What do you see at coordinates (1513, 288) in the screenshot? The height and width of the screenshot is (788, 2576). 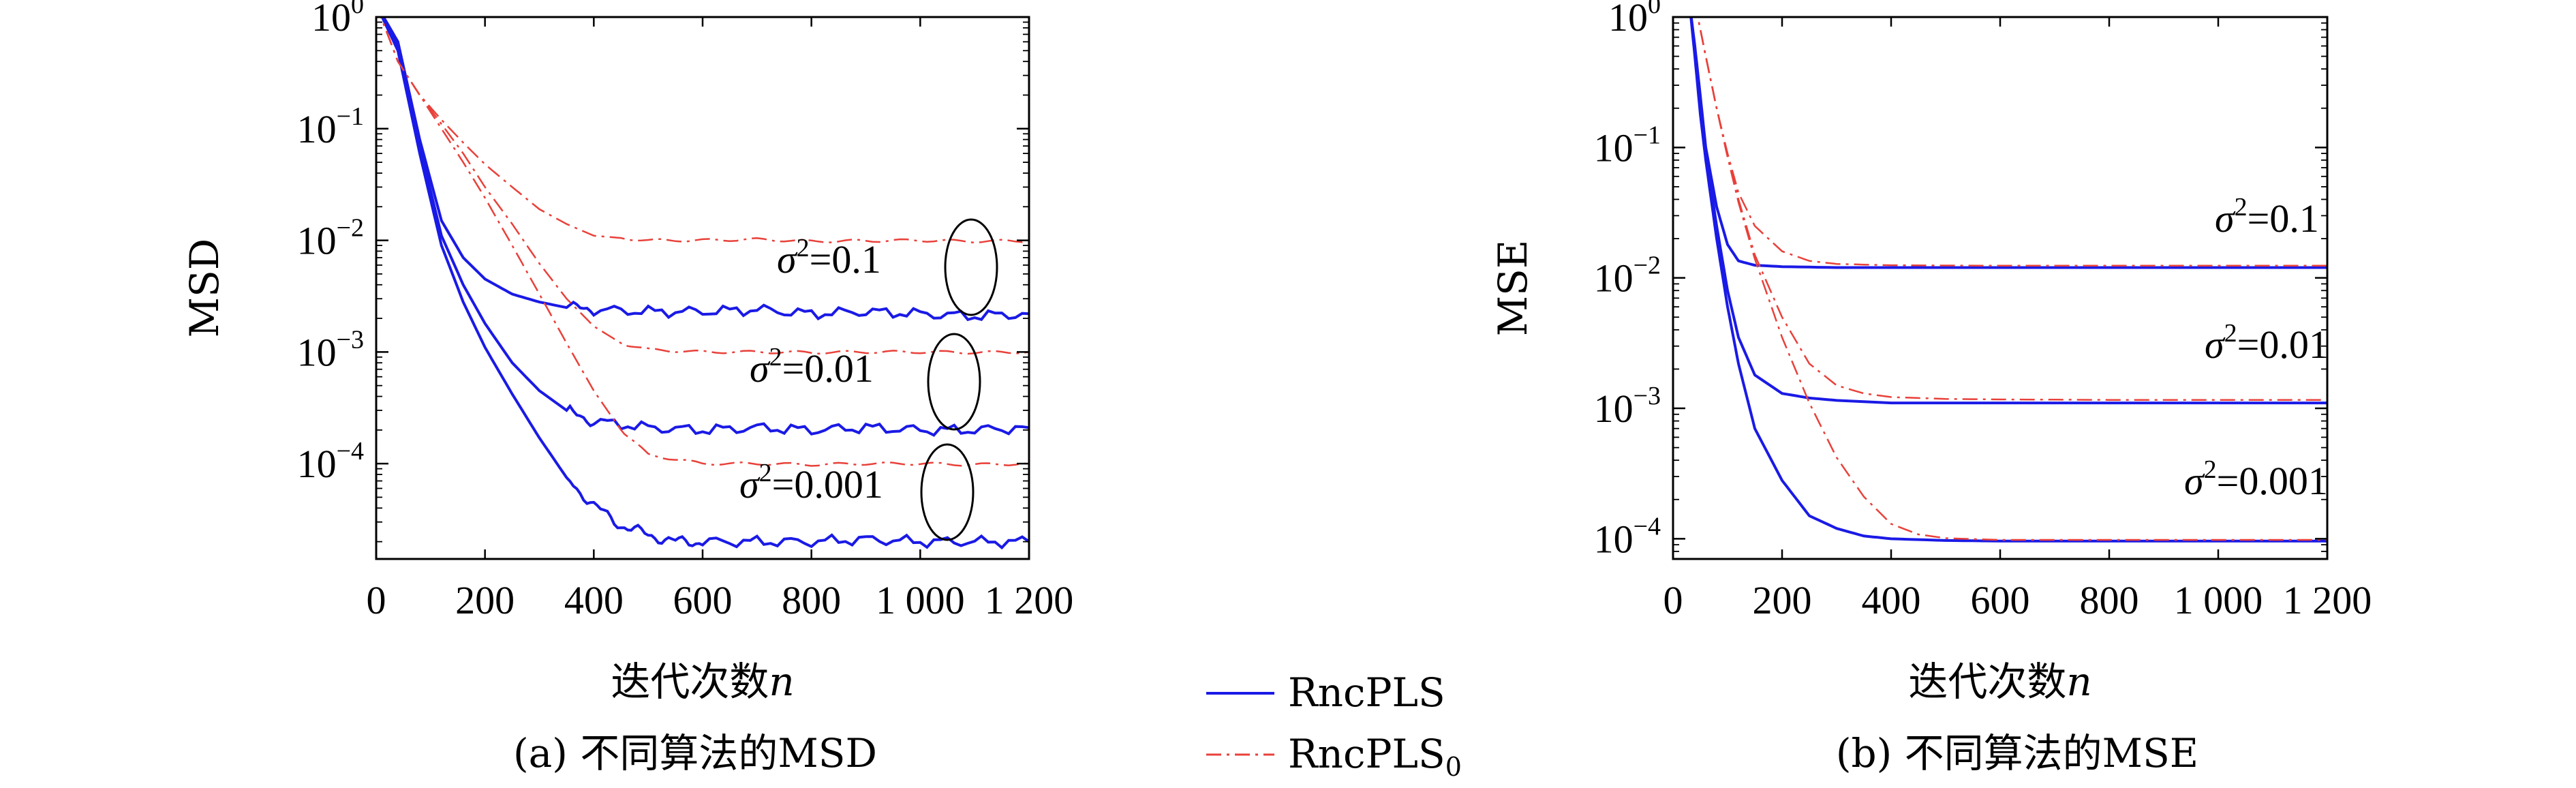 I see `y-axis-label: MSE` at bounding box center [1513, 288].